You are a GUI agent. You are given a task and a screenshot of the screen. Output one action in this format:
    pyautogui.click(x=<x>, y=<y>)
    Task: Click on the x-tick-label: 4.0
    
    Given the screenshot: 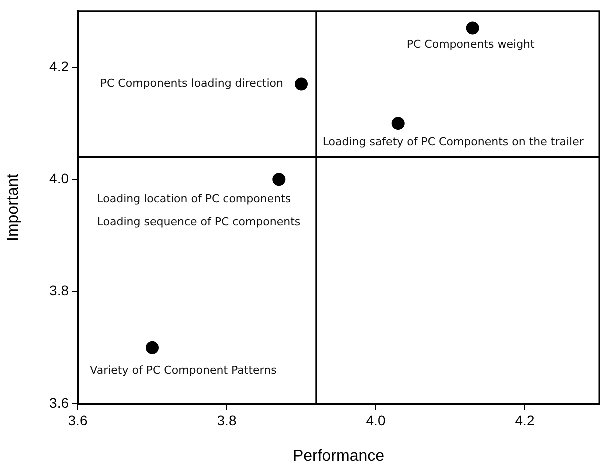 What is the action you would take?
    pyautogui.click(x=376, y=420)
    